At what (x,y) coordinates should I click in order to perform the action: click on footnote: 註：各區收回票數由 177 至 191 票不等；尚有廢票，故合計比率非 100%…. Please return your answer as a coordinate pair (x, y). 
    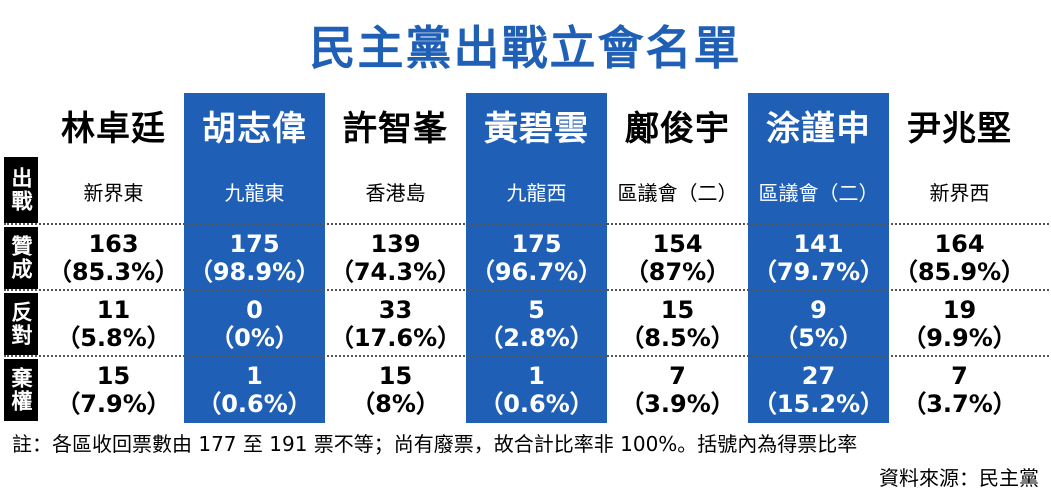
    Looking at the image, I should click on (435, 444).